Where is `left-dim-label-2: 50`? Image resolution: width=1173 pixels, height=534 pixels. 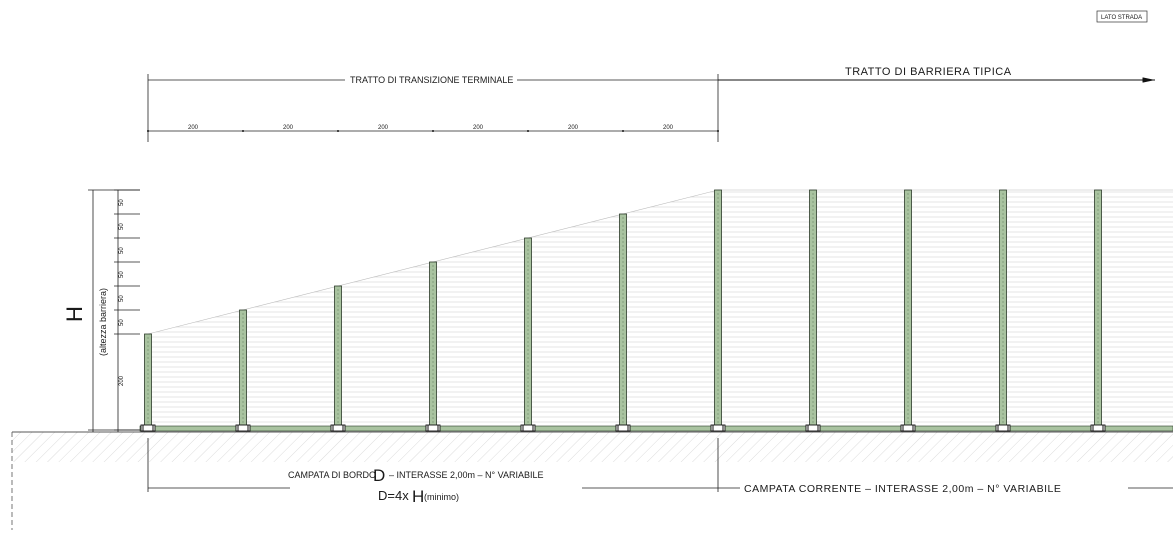
left-dim-label-2: 50 is located at coordinates (122, 226).